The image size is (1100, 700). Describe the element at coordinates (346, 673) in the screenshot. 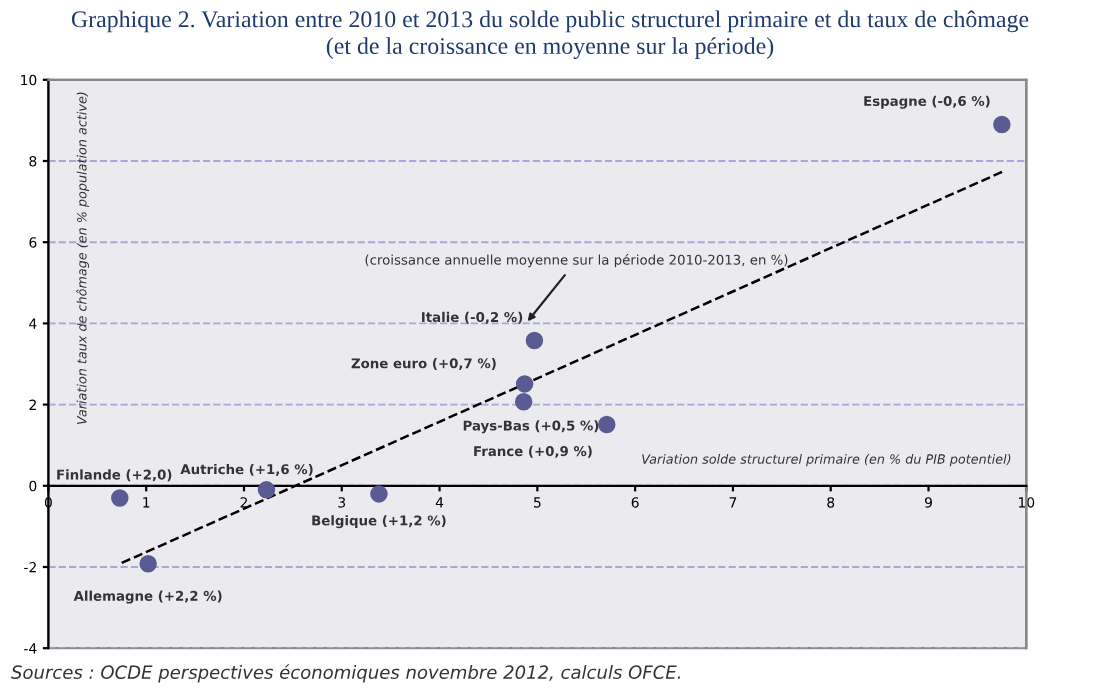

I see `source-note: Sources : OCDE perspectives économiques novembre 2012, calculs OFCE.` at that location.